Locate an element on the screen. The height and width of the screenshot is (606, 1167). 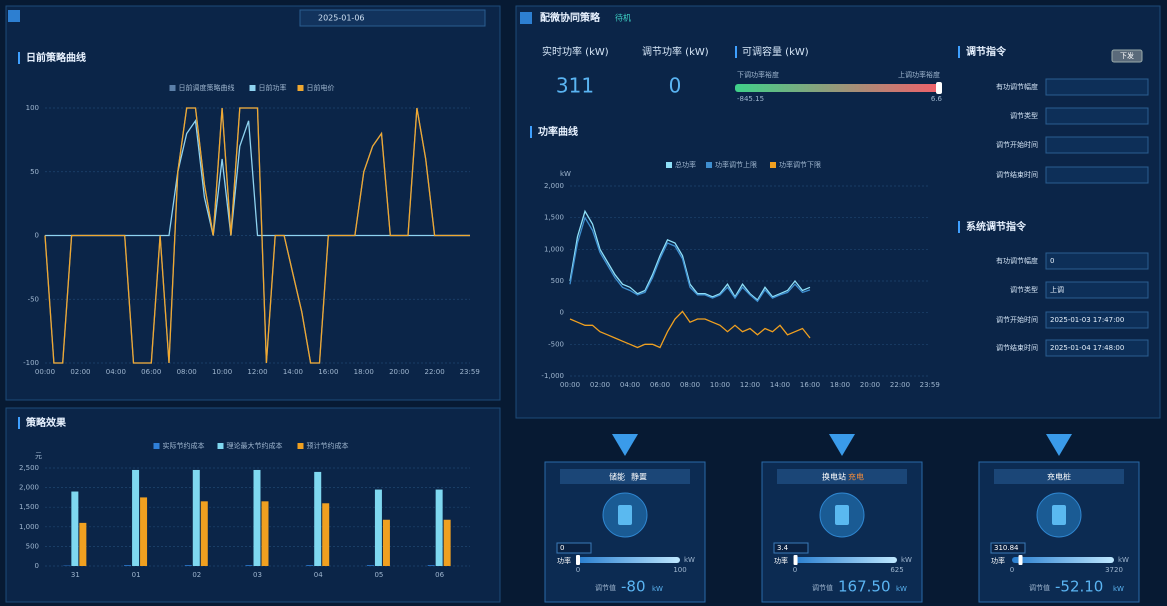
y-tick-label: 500 is located at coordinates (557, 281).